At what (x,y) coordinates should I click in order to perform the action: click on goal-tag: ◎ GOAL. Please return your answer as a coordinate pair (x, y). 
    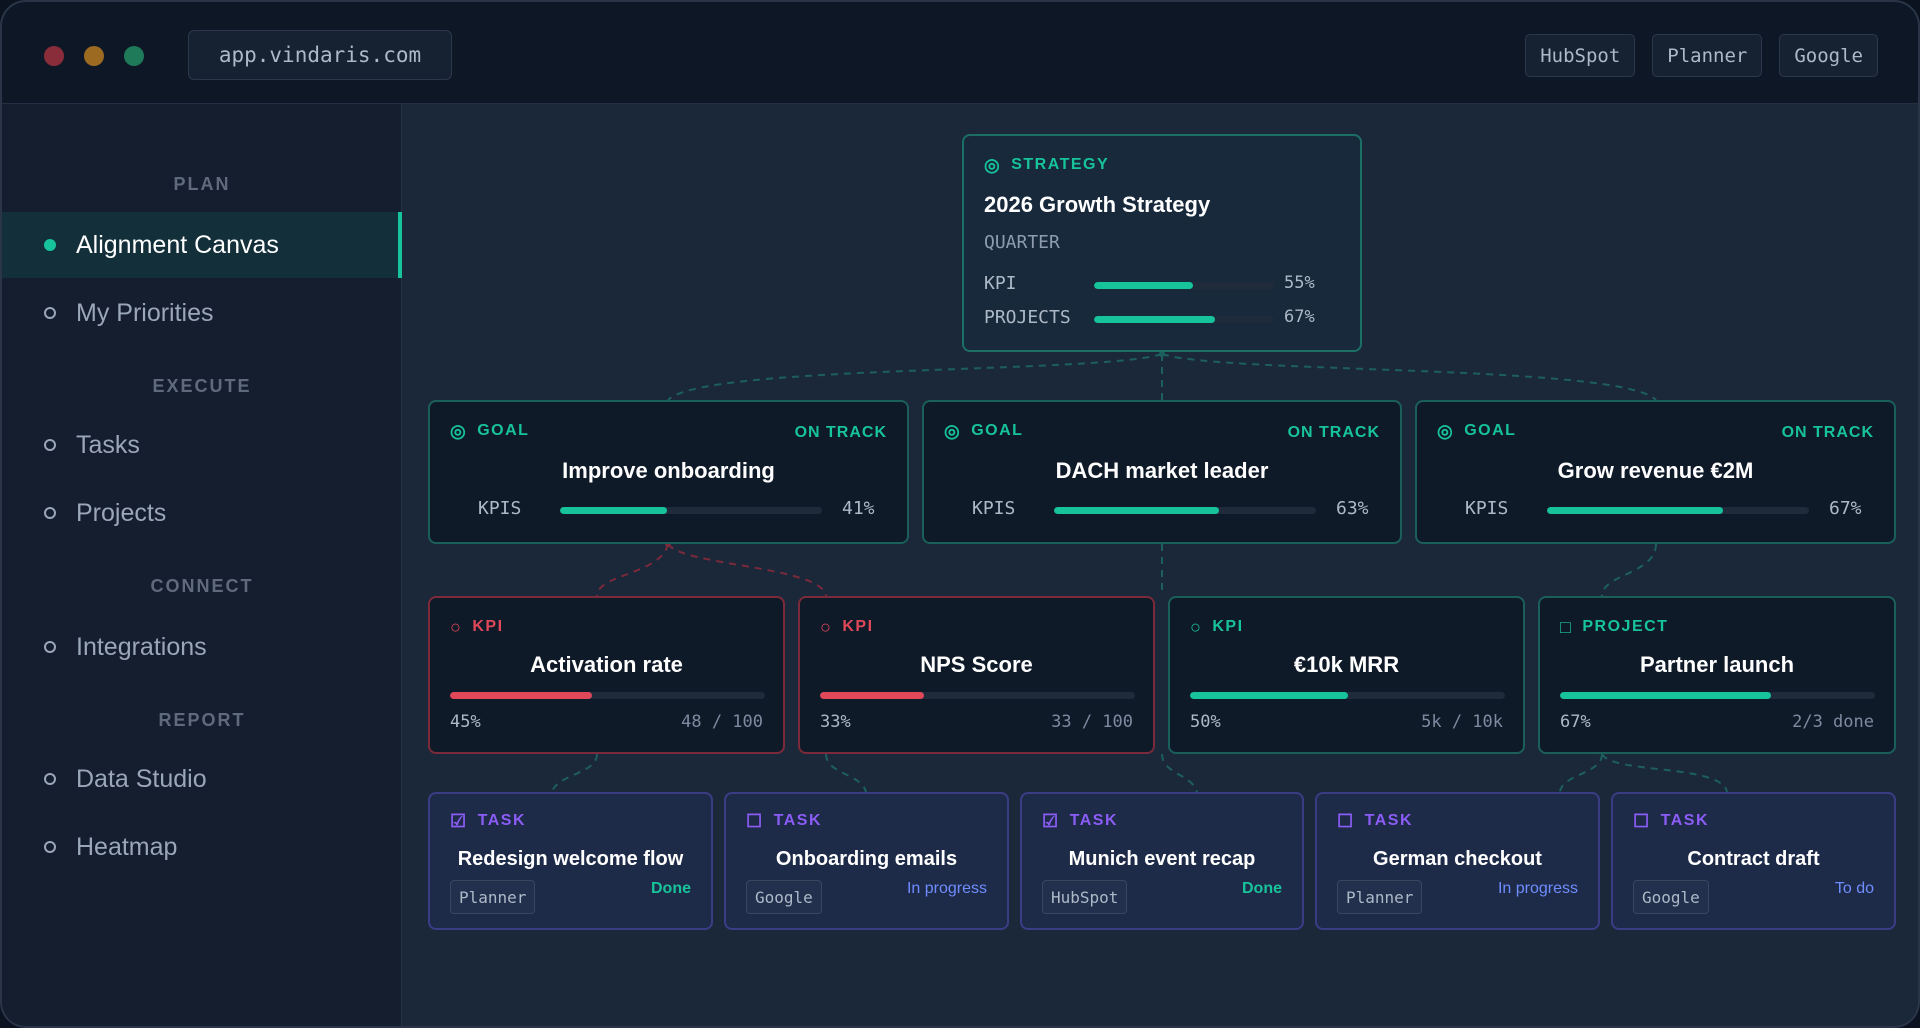
    Looking at the image, I should click on (489, 431).